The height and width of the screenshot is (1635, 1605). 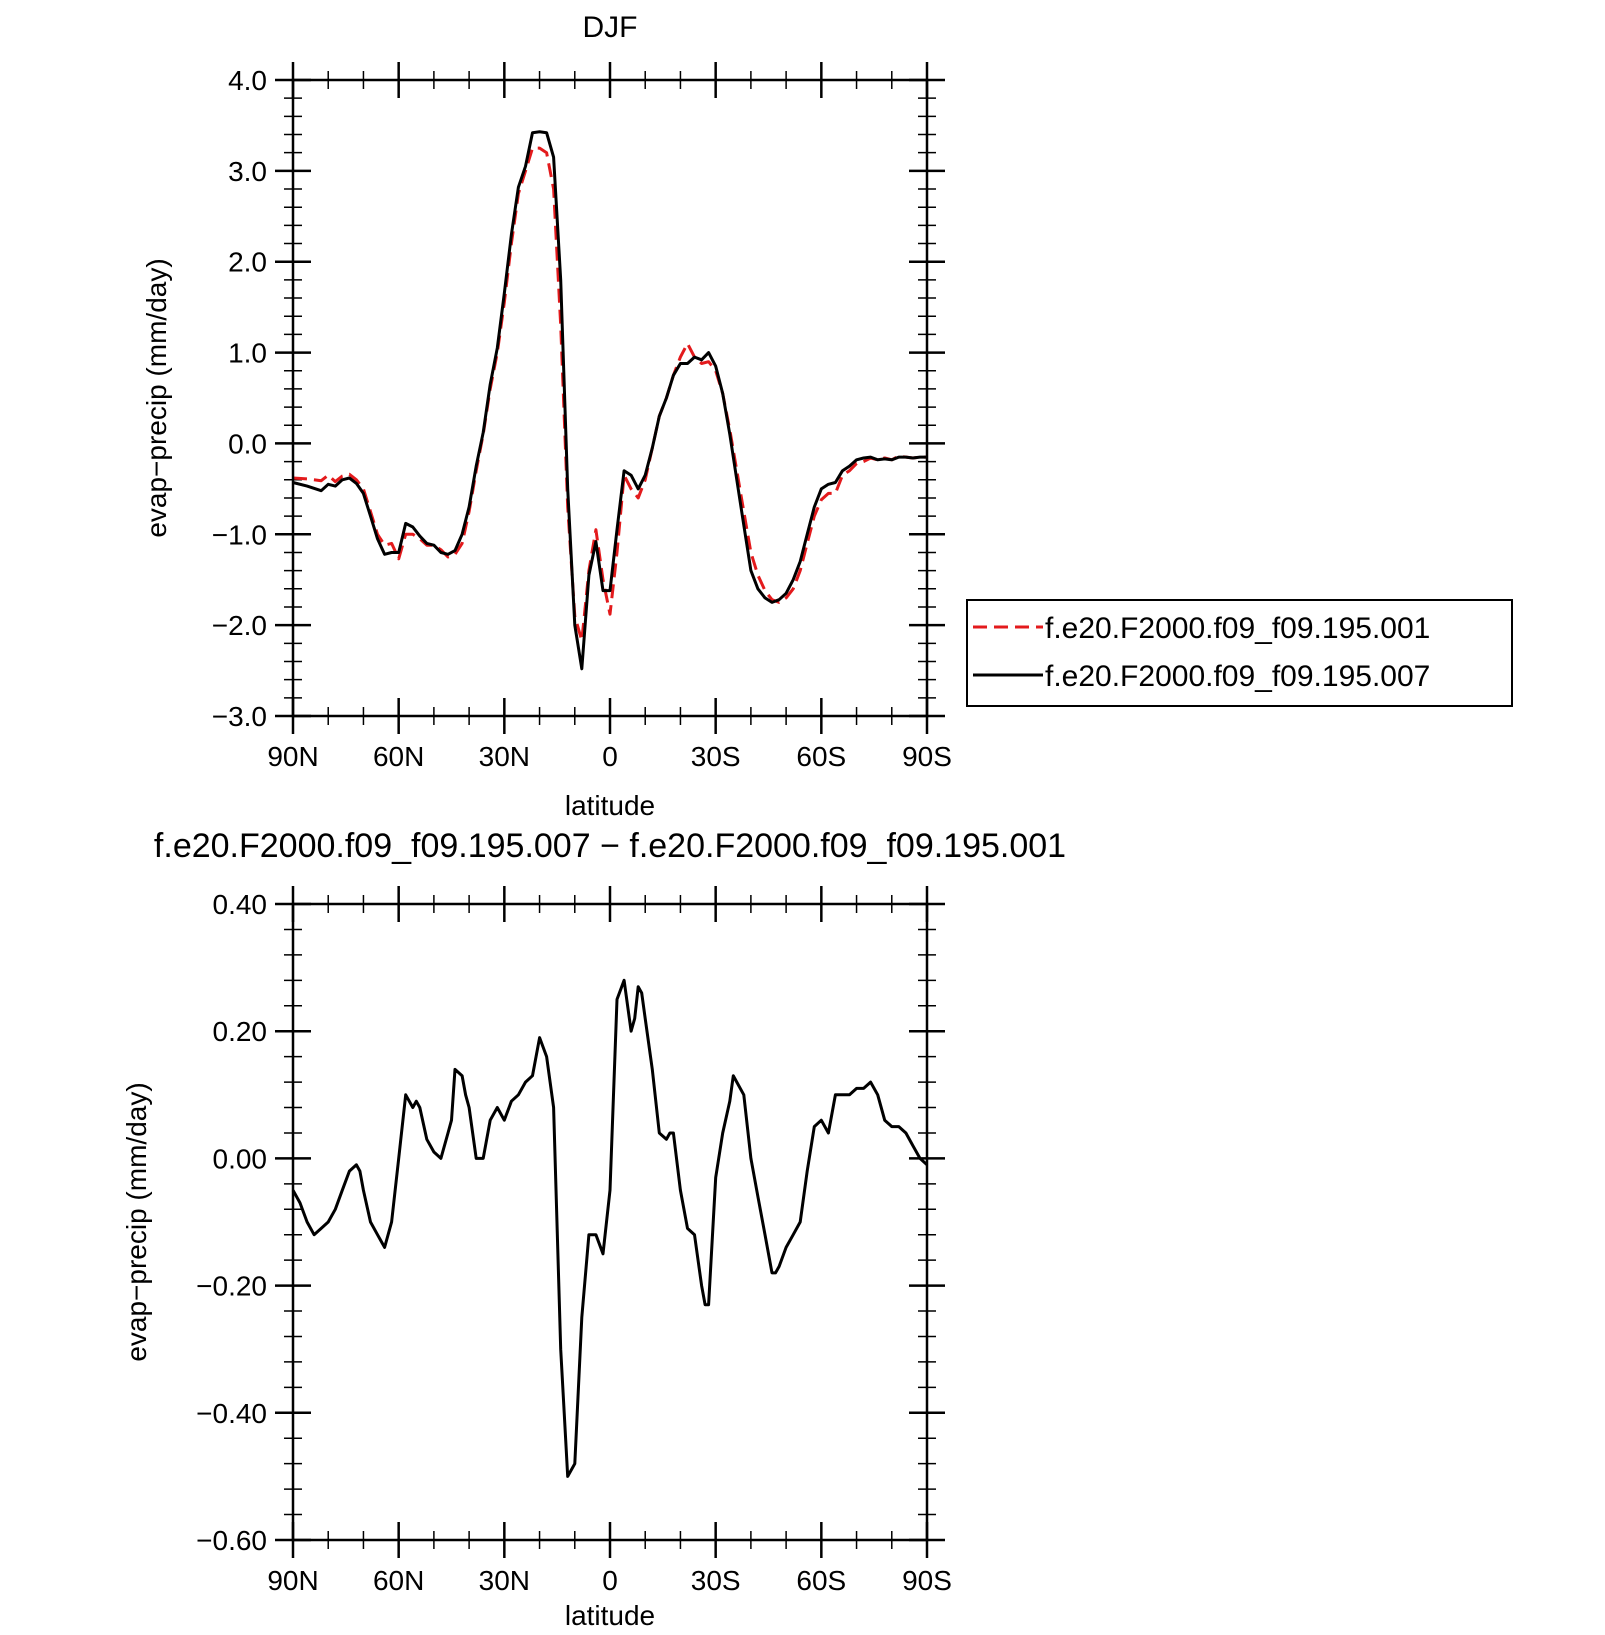 I want to click on bottom-chart-x-tick-label: 0, so click(x=610, y=1580).